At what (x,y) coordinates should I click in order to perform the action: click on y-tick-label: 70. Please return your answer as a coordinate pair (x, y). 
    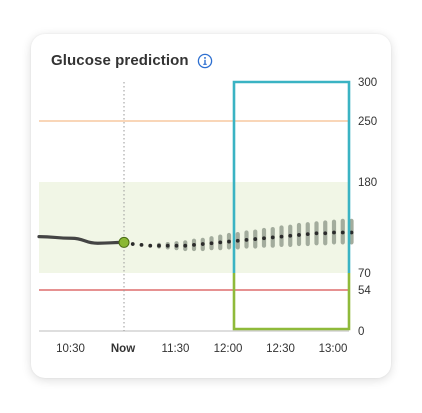
    Looking at the image, I should click on (364, 274).